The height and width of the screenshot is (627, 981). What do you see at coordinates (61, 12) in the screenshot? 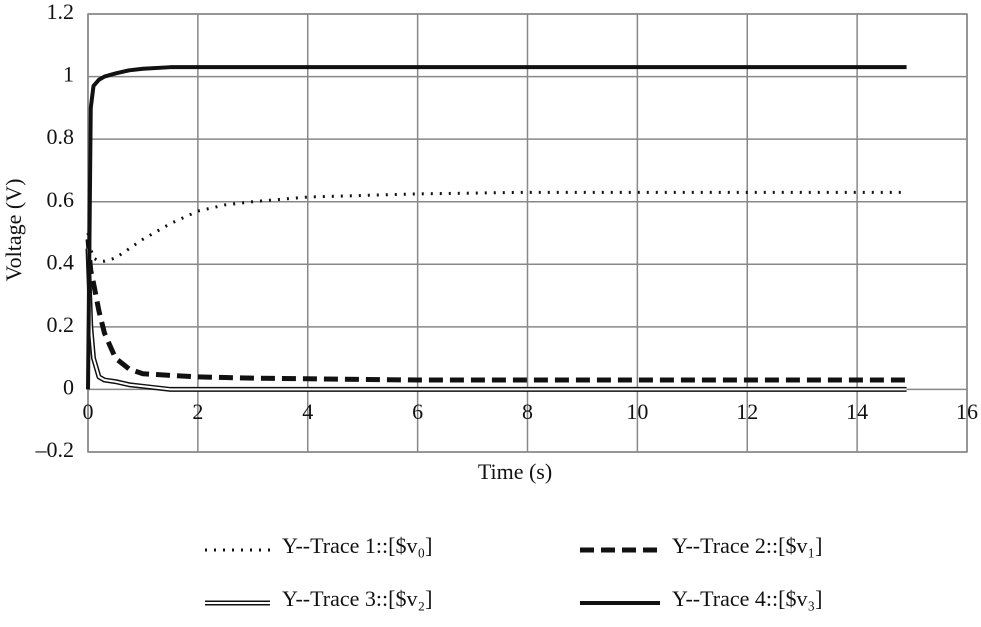
I see `y-tick-label: 1.2` at bounding box center [61, 12].